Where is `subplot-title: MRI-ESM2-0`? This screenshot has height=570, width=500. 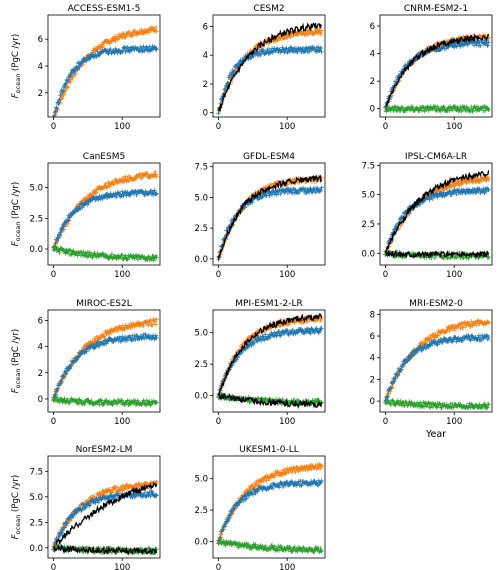 subplot-title: MRI-ESM2-0 is located at coordinates (436, 304).